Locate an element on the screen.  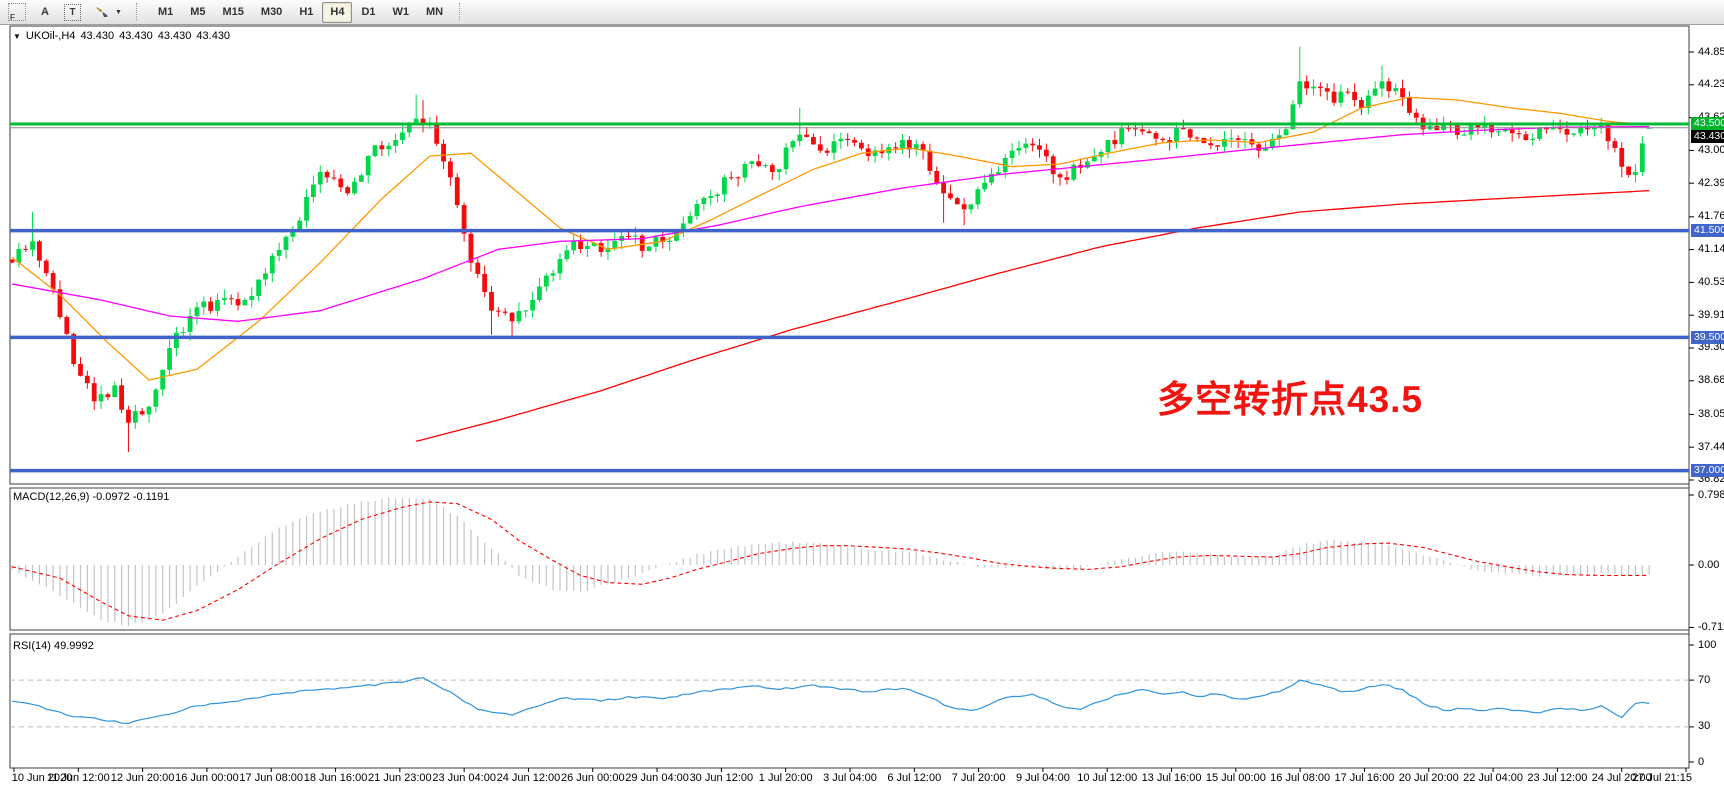
timeframe-button-m15: M15 is located at coordinates (233, 12).